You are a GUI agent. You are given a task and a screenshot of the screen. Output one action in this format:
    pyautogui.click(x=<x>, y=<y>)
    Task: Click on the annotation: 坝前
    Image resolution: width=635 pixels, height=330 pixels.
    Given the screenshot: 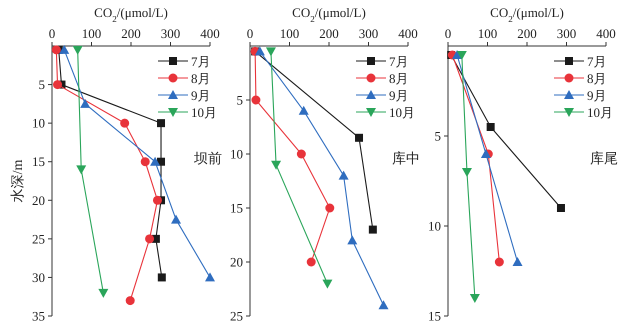 What is the action you would take?
    pyautogui.click(x=207, y=159)
    